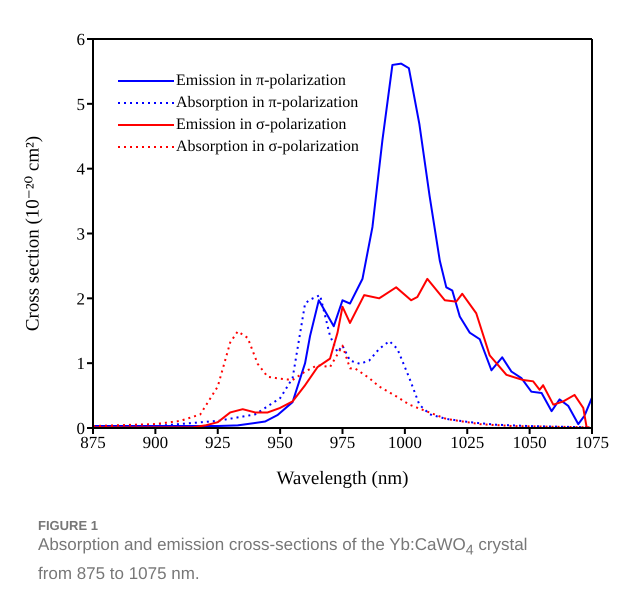 This screenshot has height=614, width=641. I want to click on legend-label: Absorption in π-polarization, so click(267, 103).